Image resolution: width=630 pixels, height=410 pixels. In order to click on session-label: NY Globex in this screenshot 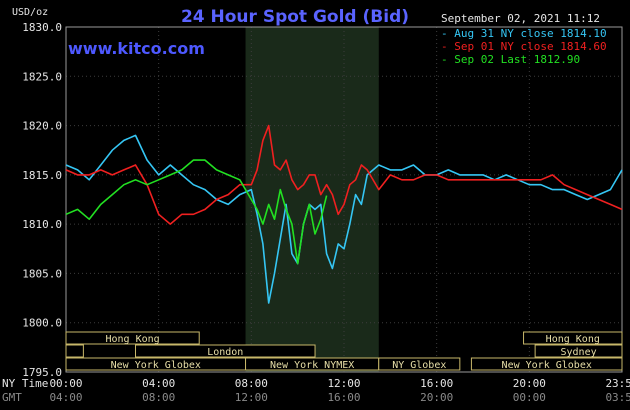, I will do `click(419, 365)`.